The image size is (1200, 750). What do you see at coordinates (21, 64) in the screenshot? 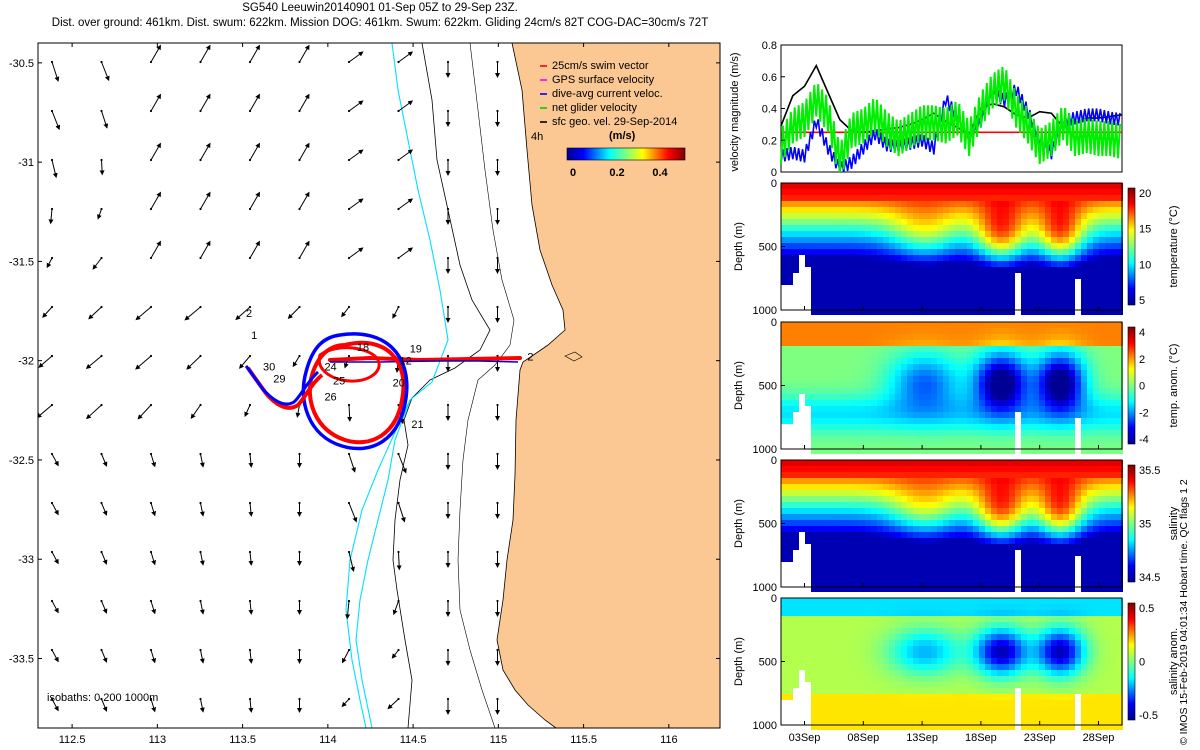
I see `map-ytick-label: -30.5` at bounding box center [21, 64].